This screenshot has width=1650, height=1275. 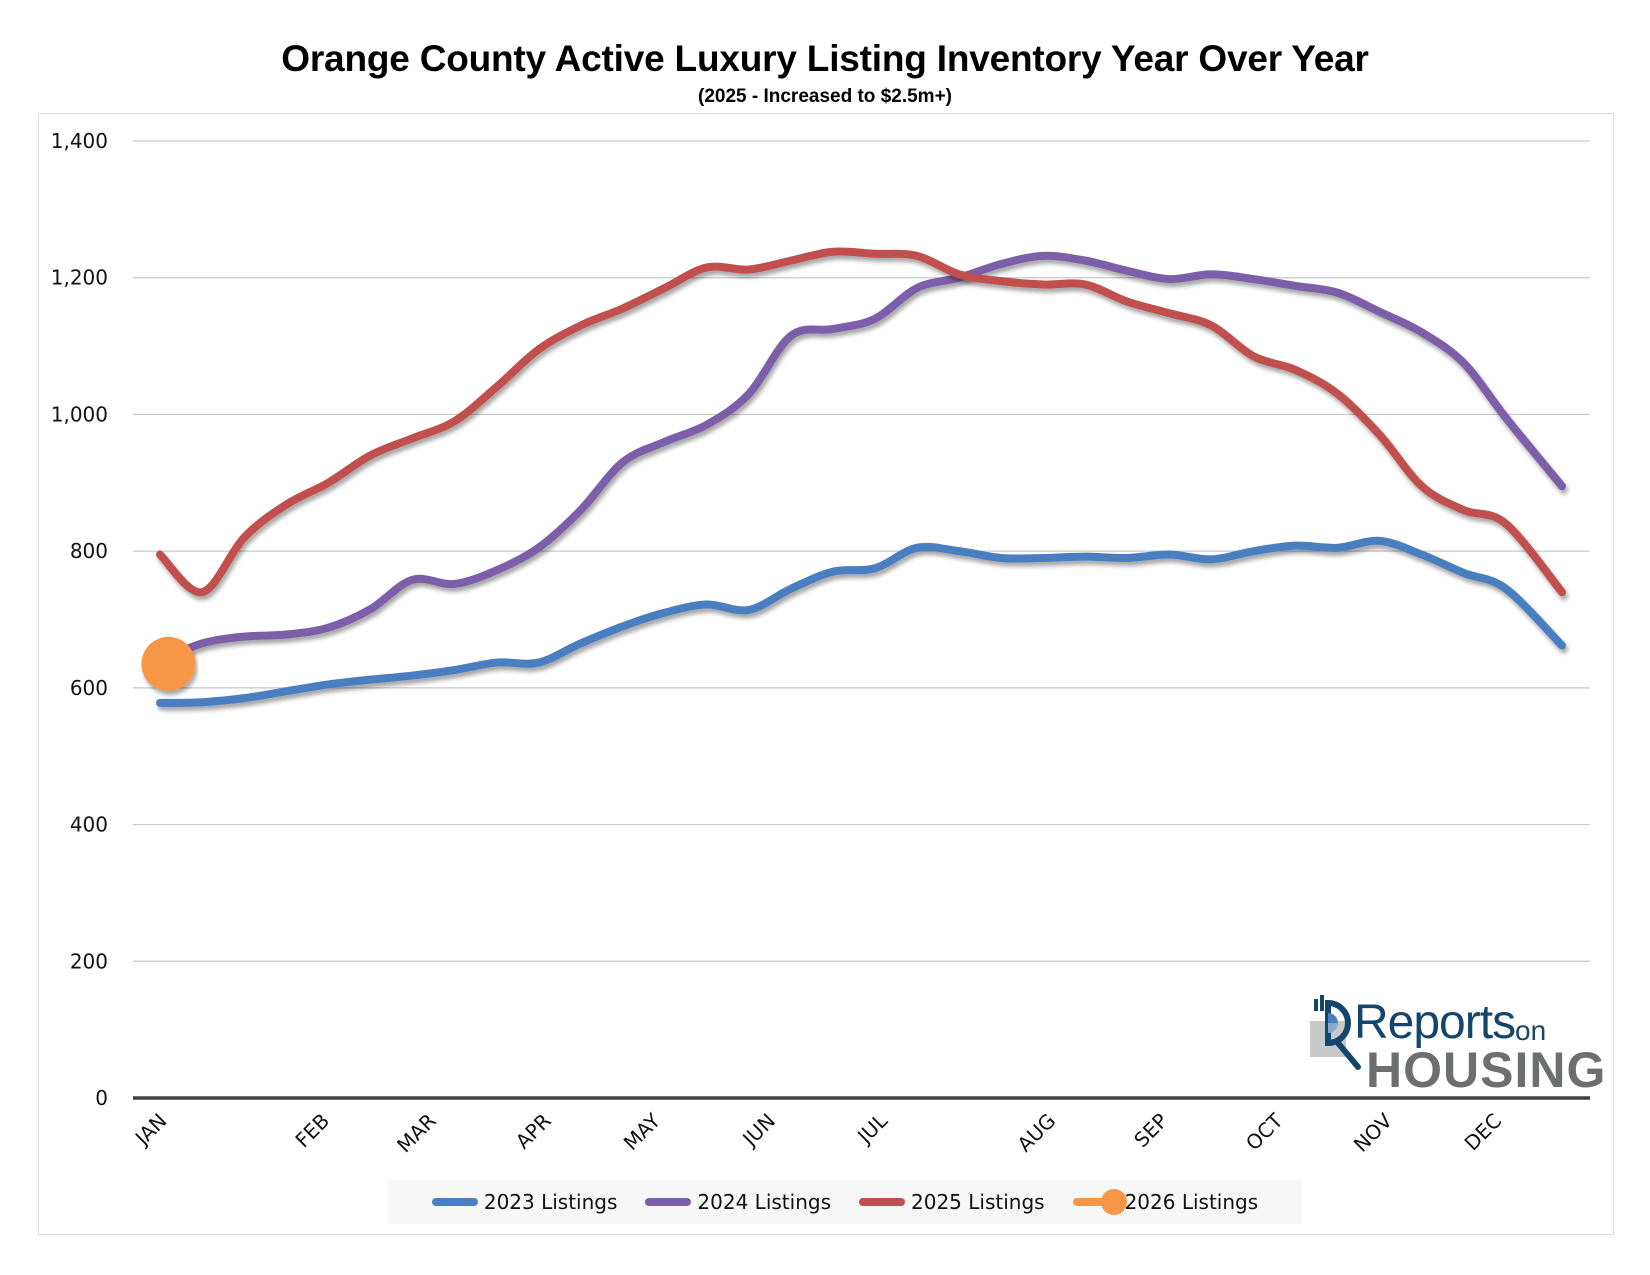 What do you see at coordinates (642, 1131) in the screenshot?
I see `x-tick-label: MAY` at bounding box center [642, 1131].